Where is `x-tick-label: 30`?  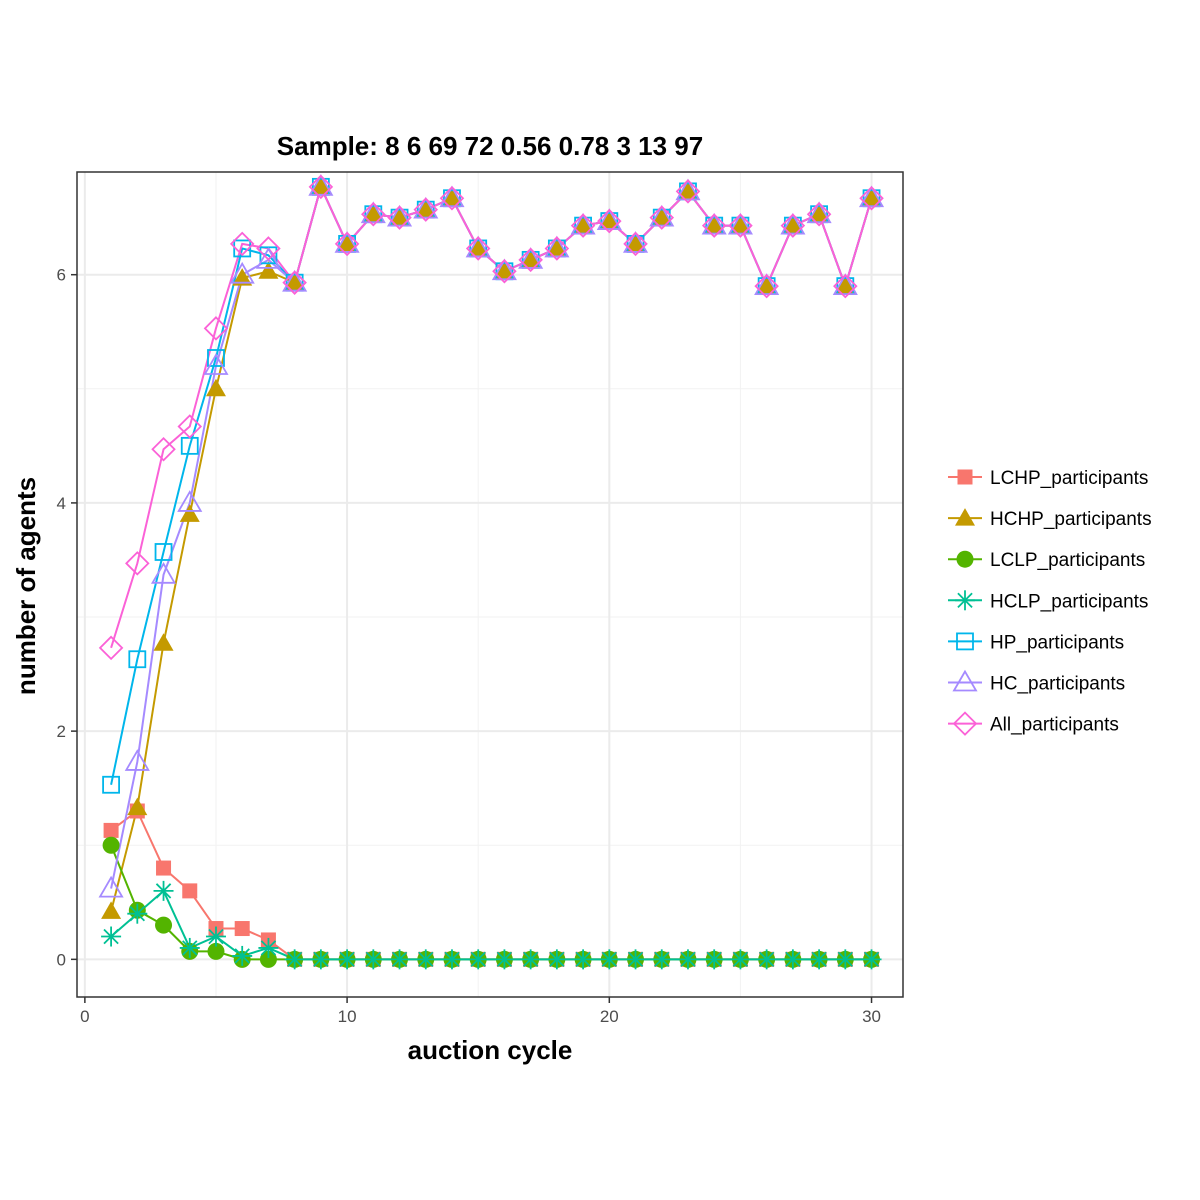 x-tick-label: 30 is located at coordinates (871, 1016).